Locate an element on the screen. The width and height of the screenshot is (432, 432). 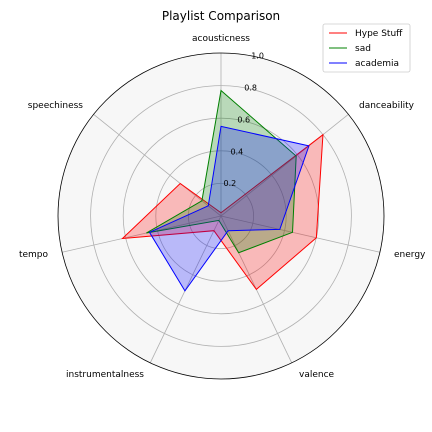
rtick-label: 0.2 is located at coordinates (230, 183).